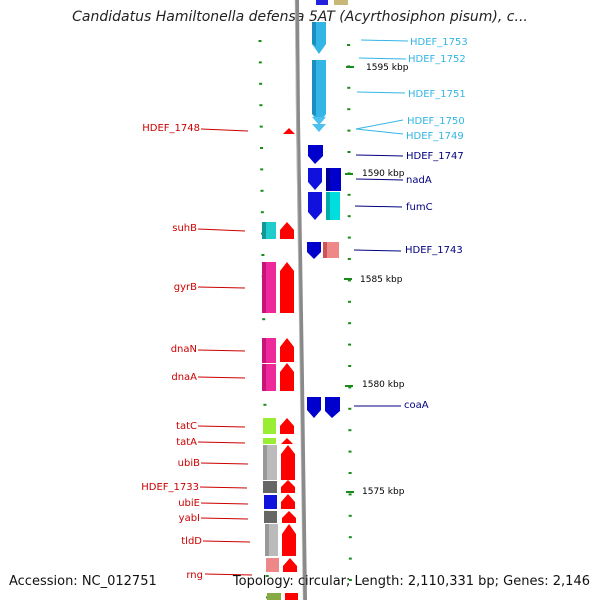 Image resolution: width=600 pixels, height=600 pixels. I want to click on gene-ubiE, so click(279, 501).